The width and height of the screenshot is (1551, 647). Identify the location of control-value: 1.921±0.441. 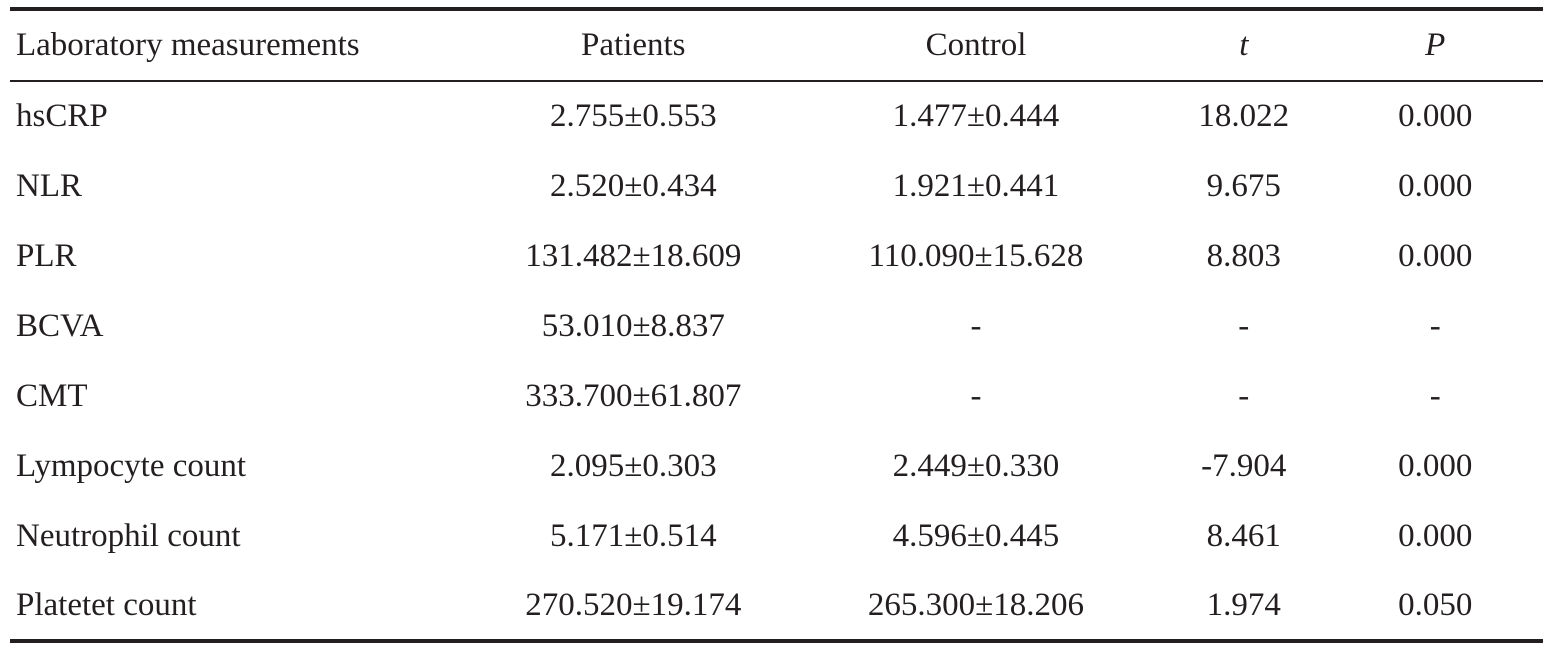
(976, 185).